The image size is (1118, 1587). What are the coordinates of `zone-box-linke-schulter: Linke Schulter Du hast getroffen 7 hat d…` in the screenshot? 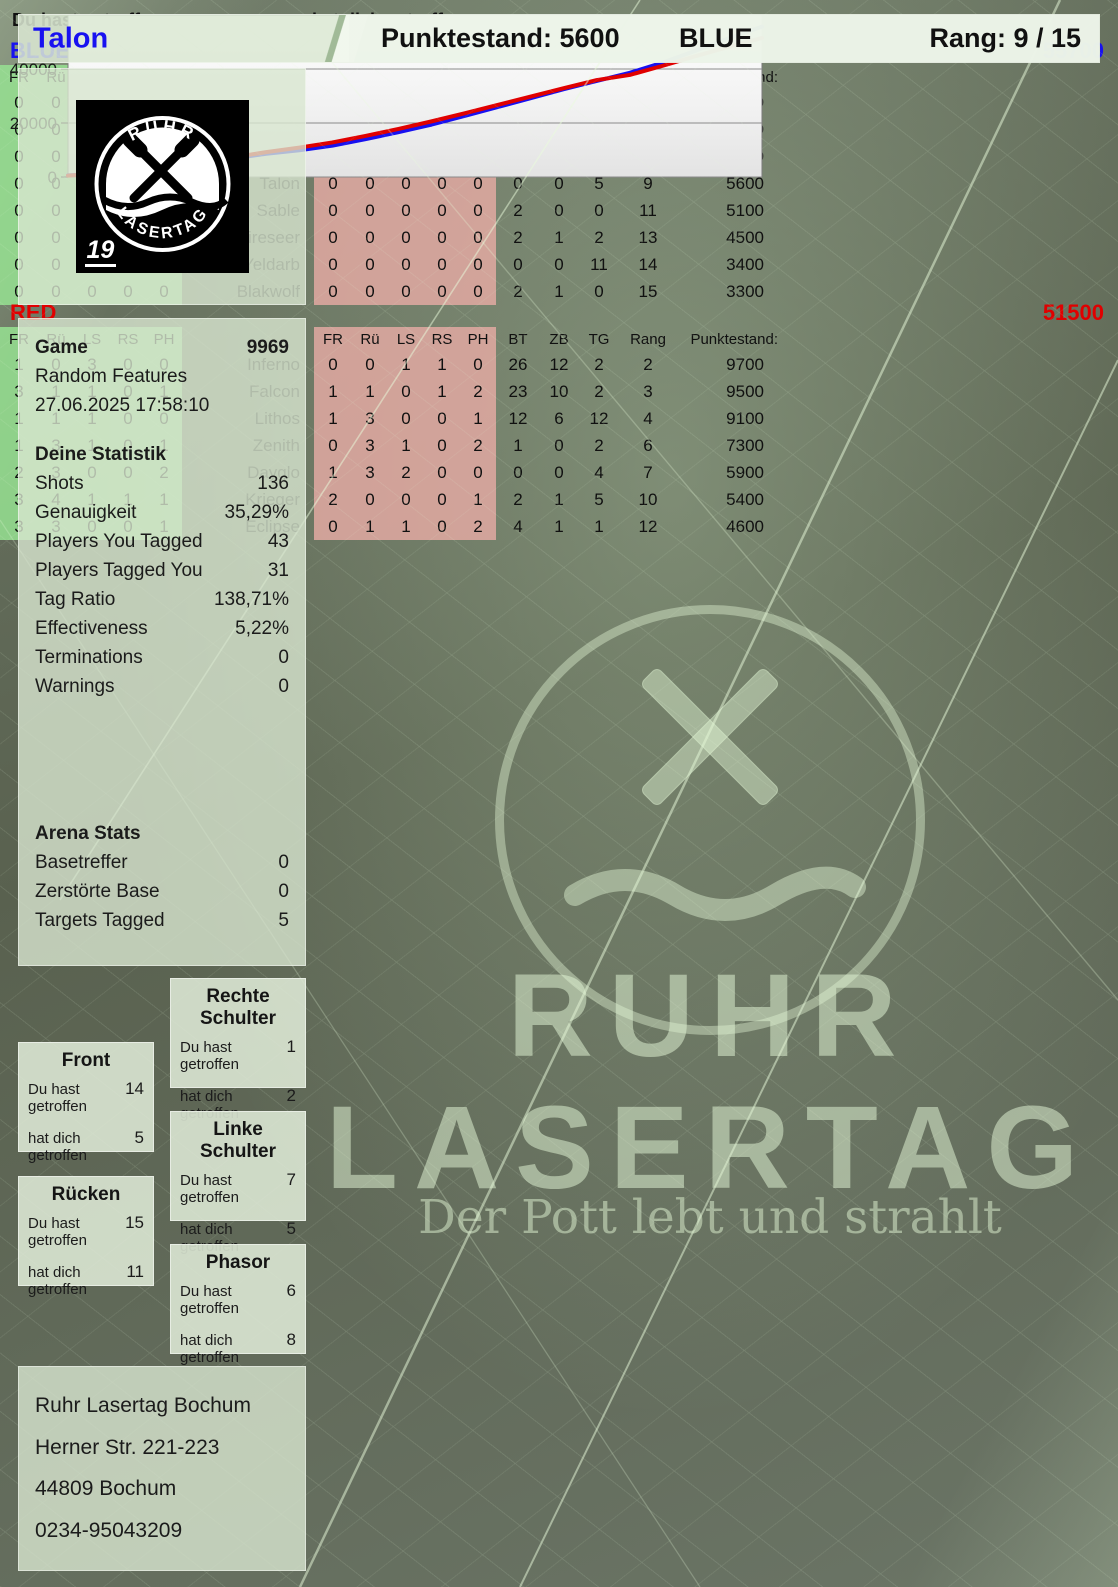 It's located at (238, 1183).